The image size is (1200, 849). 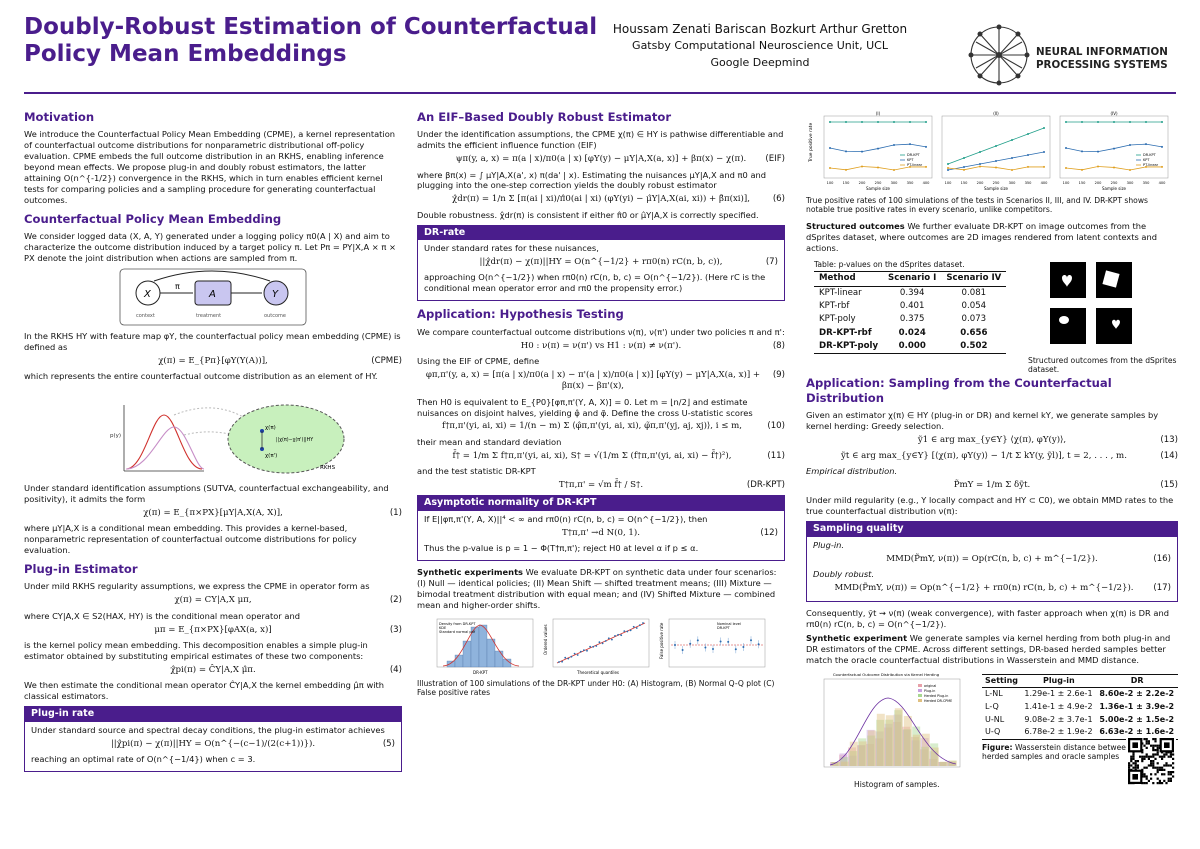 I want to click on cell: 0.081, so click(x=974, y=292).